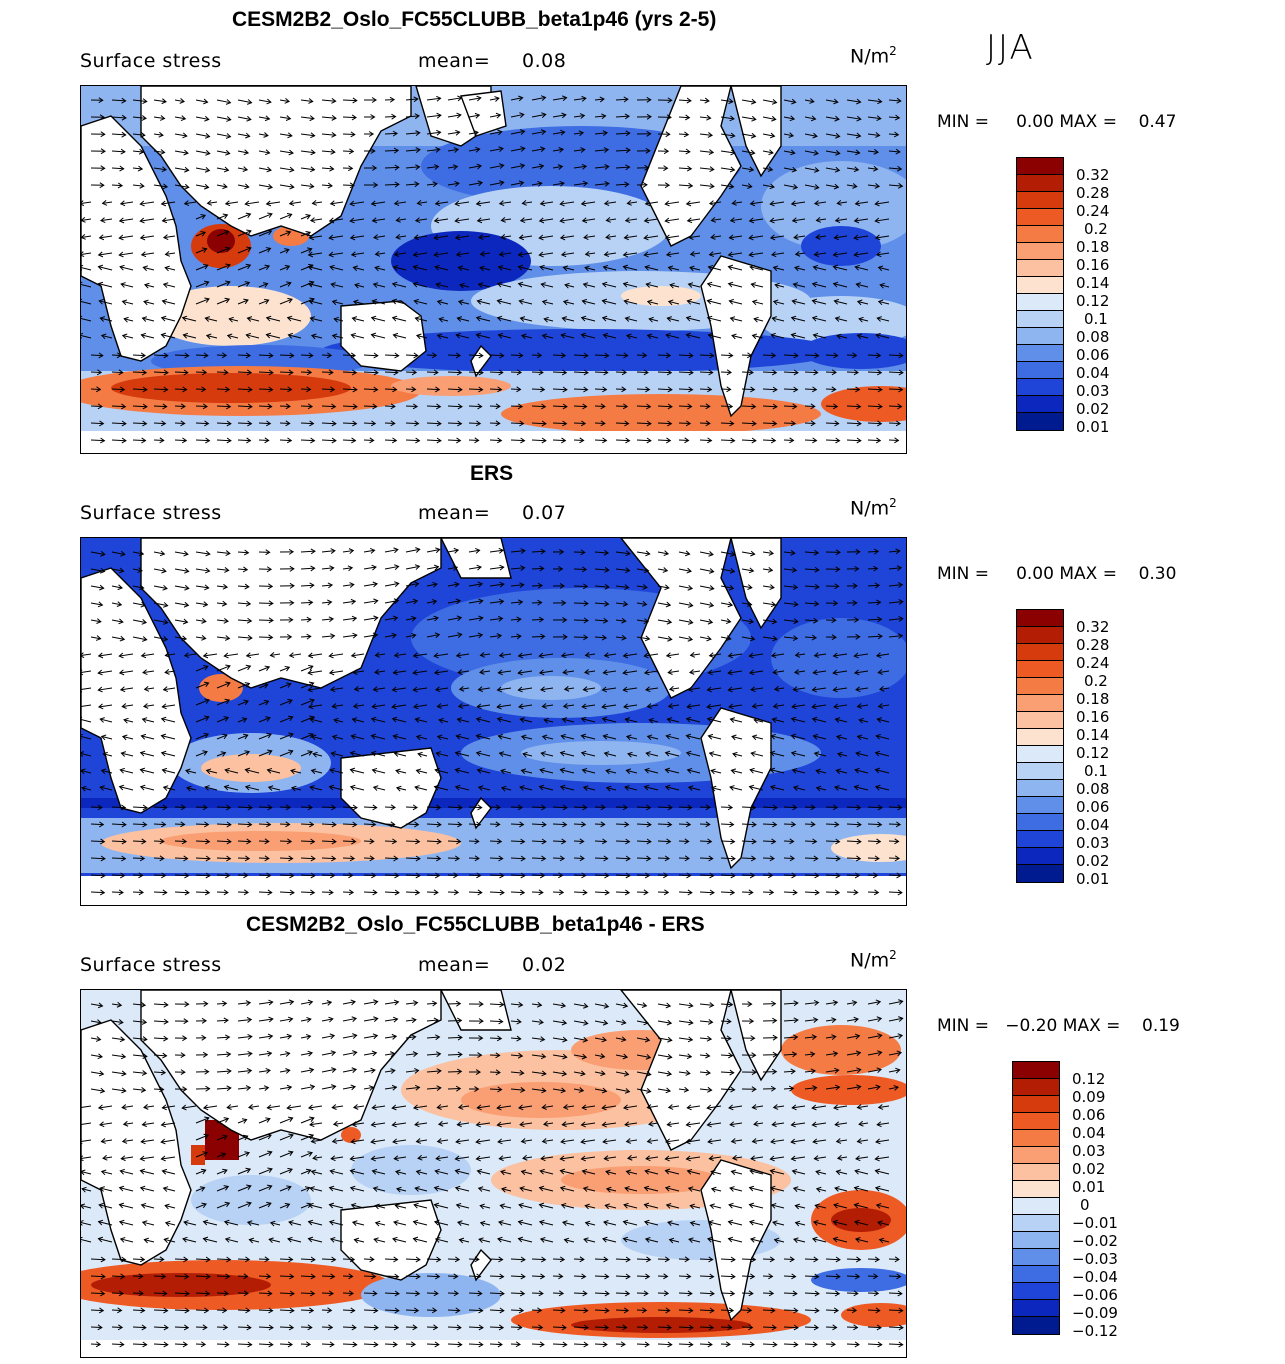 This screenshot has width=1285, height=1364. What do you see at coordinates (1040, 294) in the screenshot?
I see `panel-1-colorbar` at bounding box center [1040, 294].